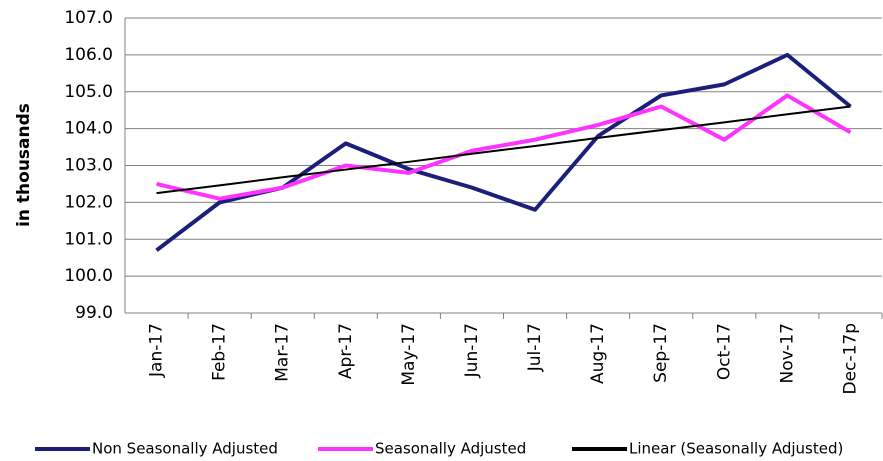  Describe the element at coordinates (24, 165) in the screenshot. I see `y-axis-label: in thousands` at that location.